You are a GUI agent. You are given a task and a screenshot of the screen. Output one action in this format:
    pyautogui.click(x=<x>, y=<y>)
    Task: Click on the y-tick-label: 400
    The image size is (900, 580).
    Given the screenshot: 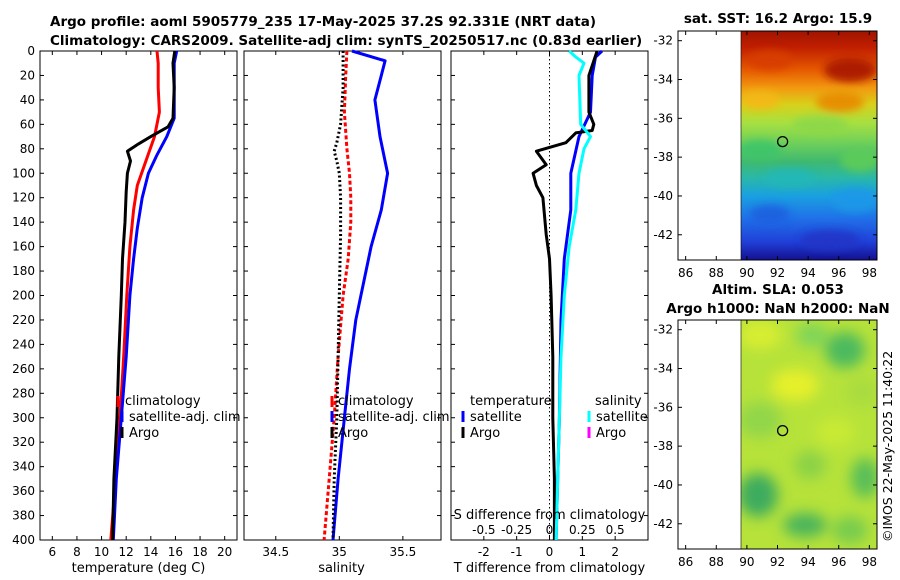 What is the action you would take?
    pyautogui.click(x=23, y=540)
    